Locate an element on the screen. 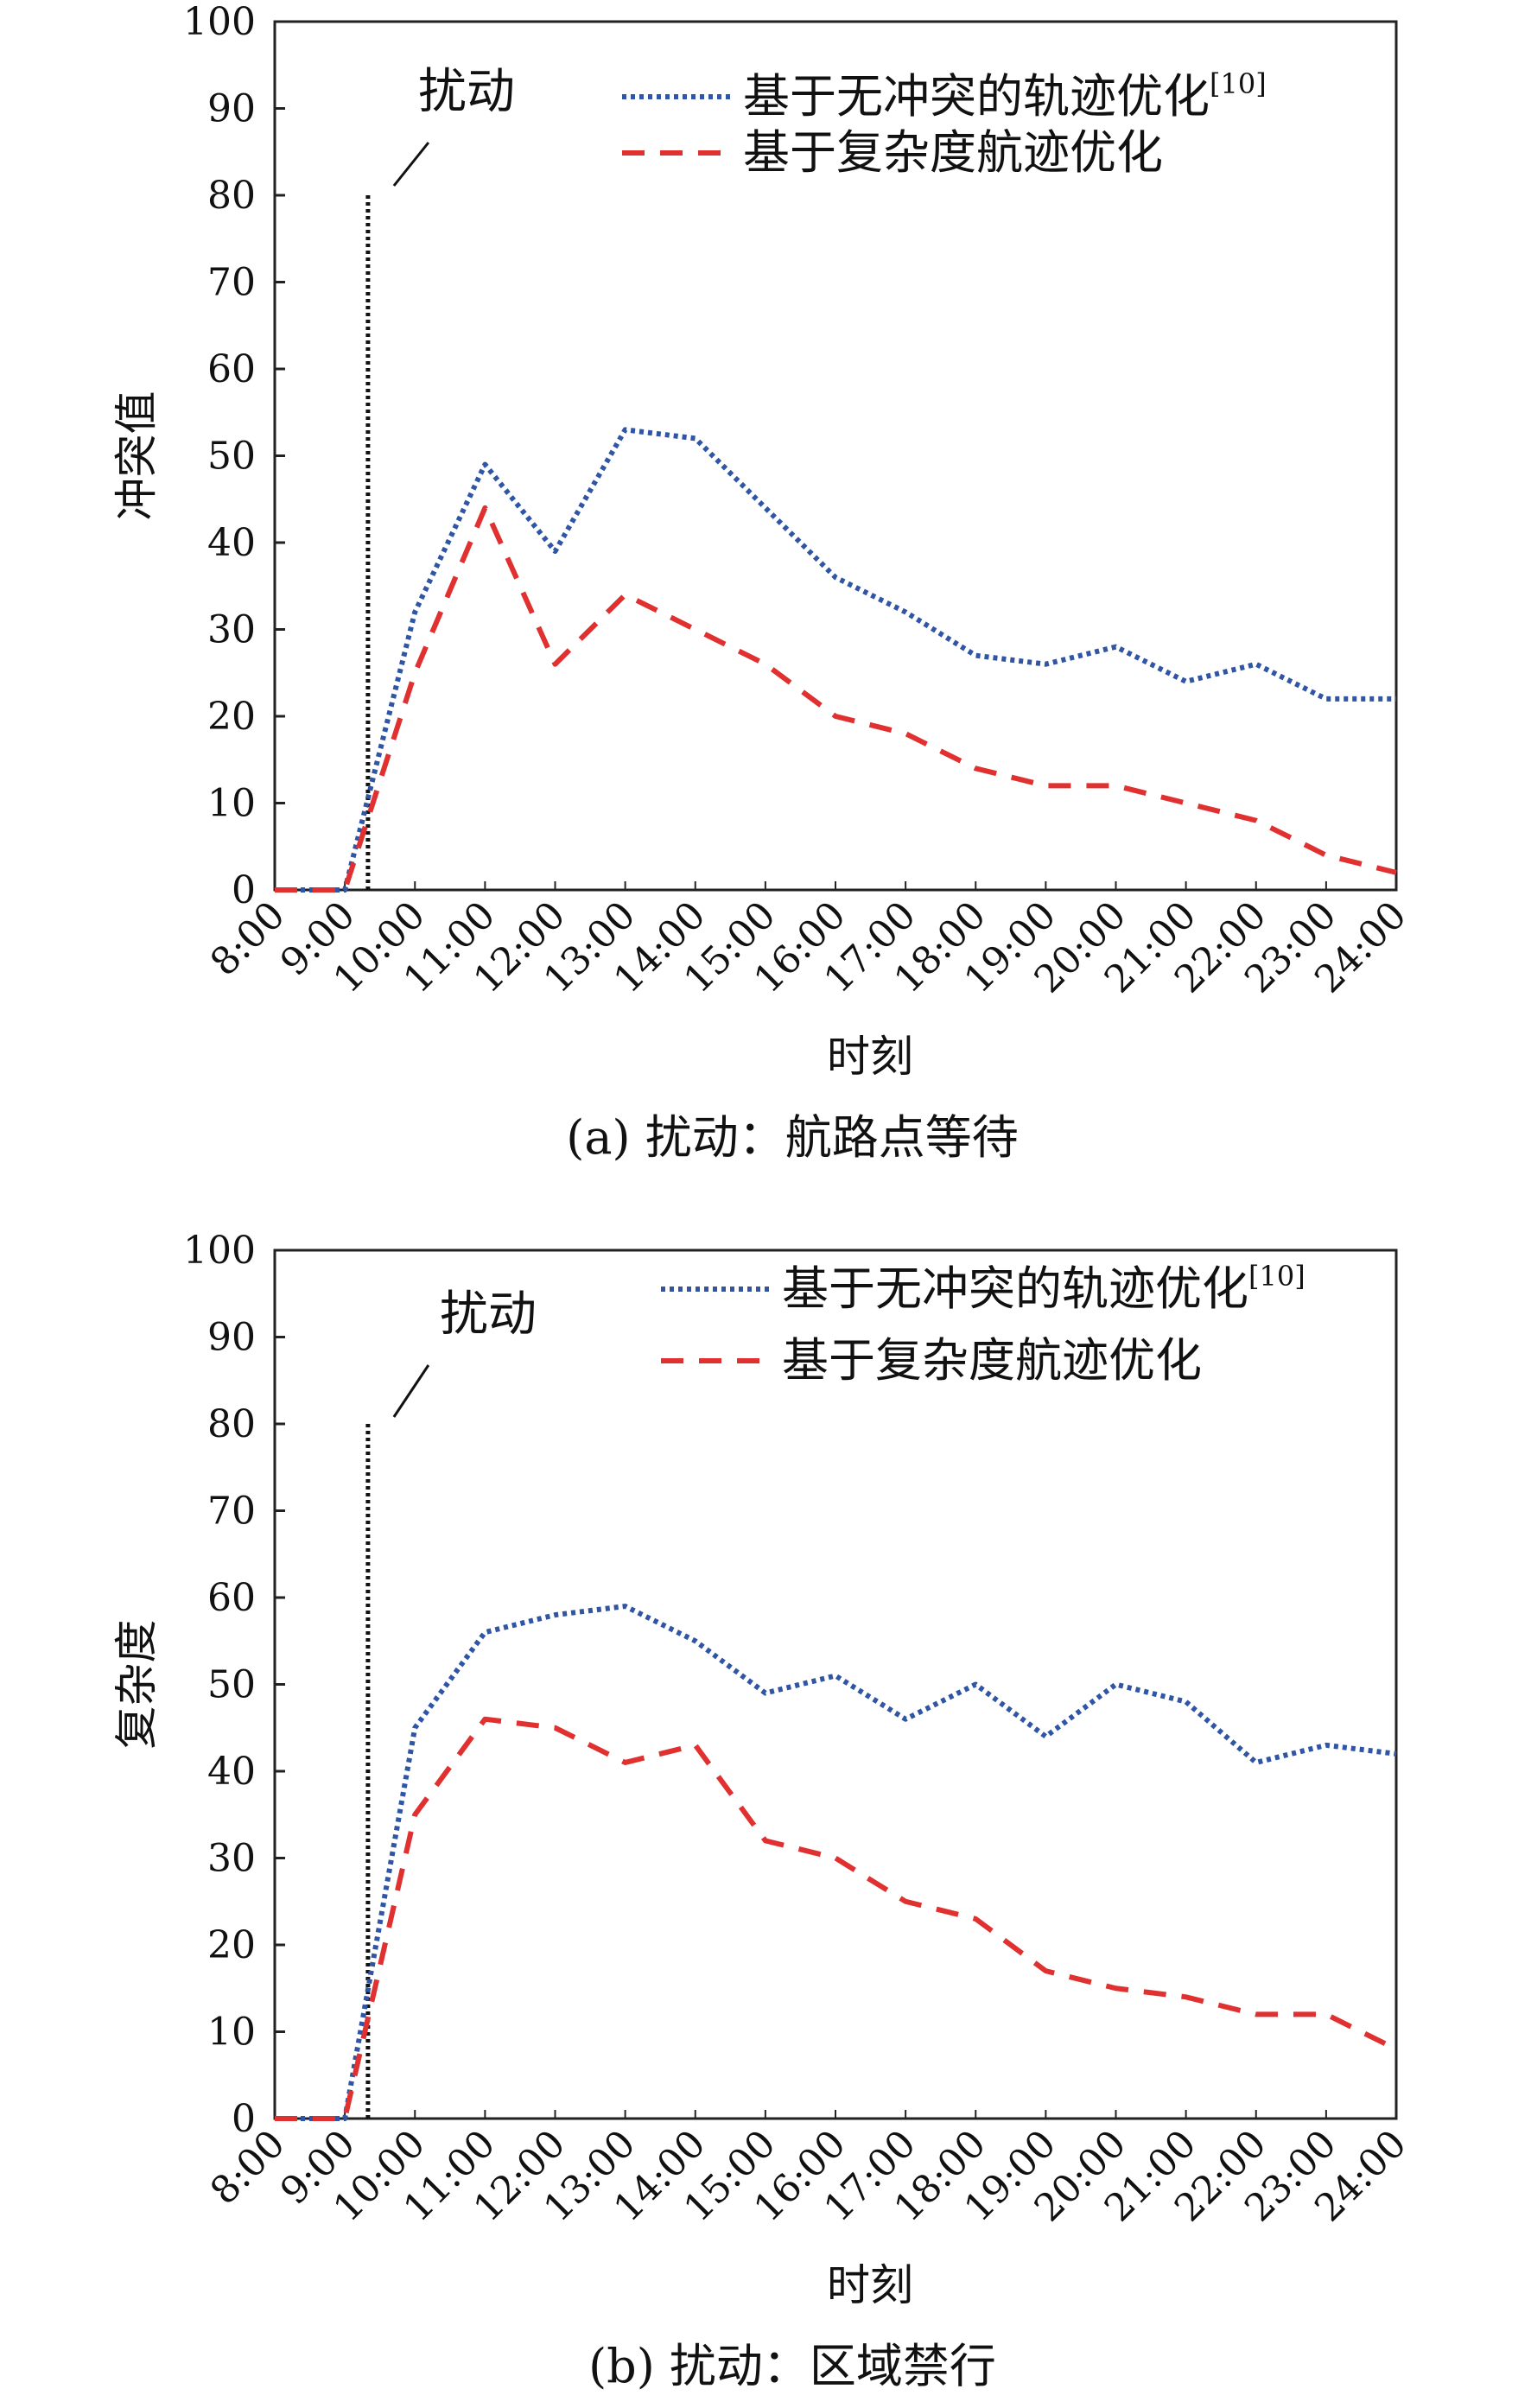 Image resolution: width=1531 pixels, height=2408 pixels. x-tick-label: 8:00 is located at coordinates (248, 2168).